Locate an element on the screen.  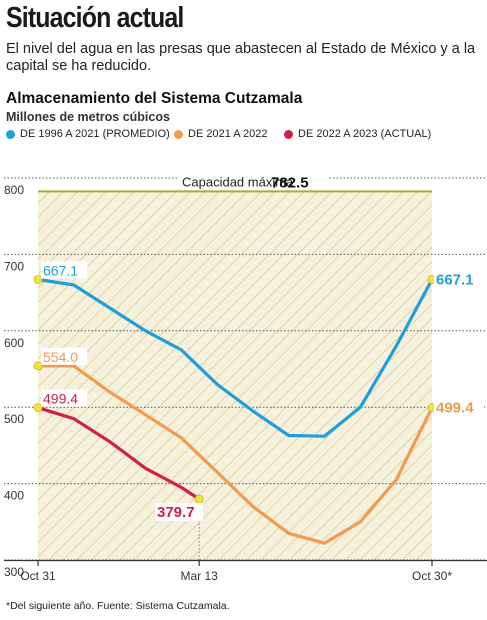
legend-label: DE 1996 A 2021 (PROMEDIO) is located at coordinates (95, 134).